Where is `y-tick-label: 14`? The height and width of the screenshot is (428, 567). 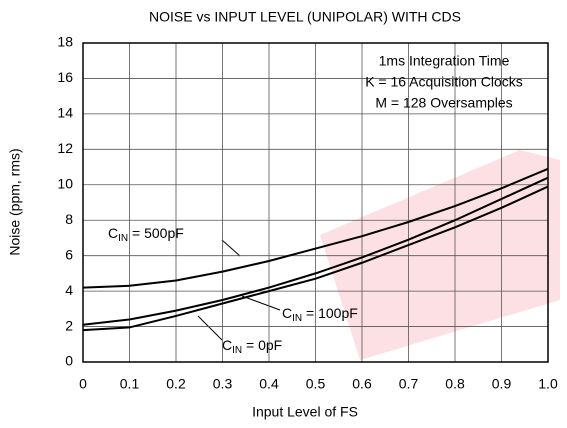 y-tick-label: 14 is located at coordinates (65, 113).